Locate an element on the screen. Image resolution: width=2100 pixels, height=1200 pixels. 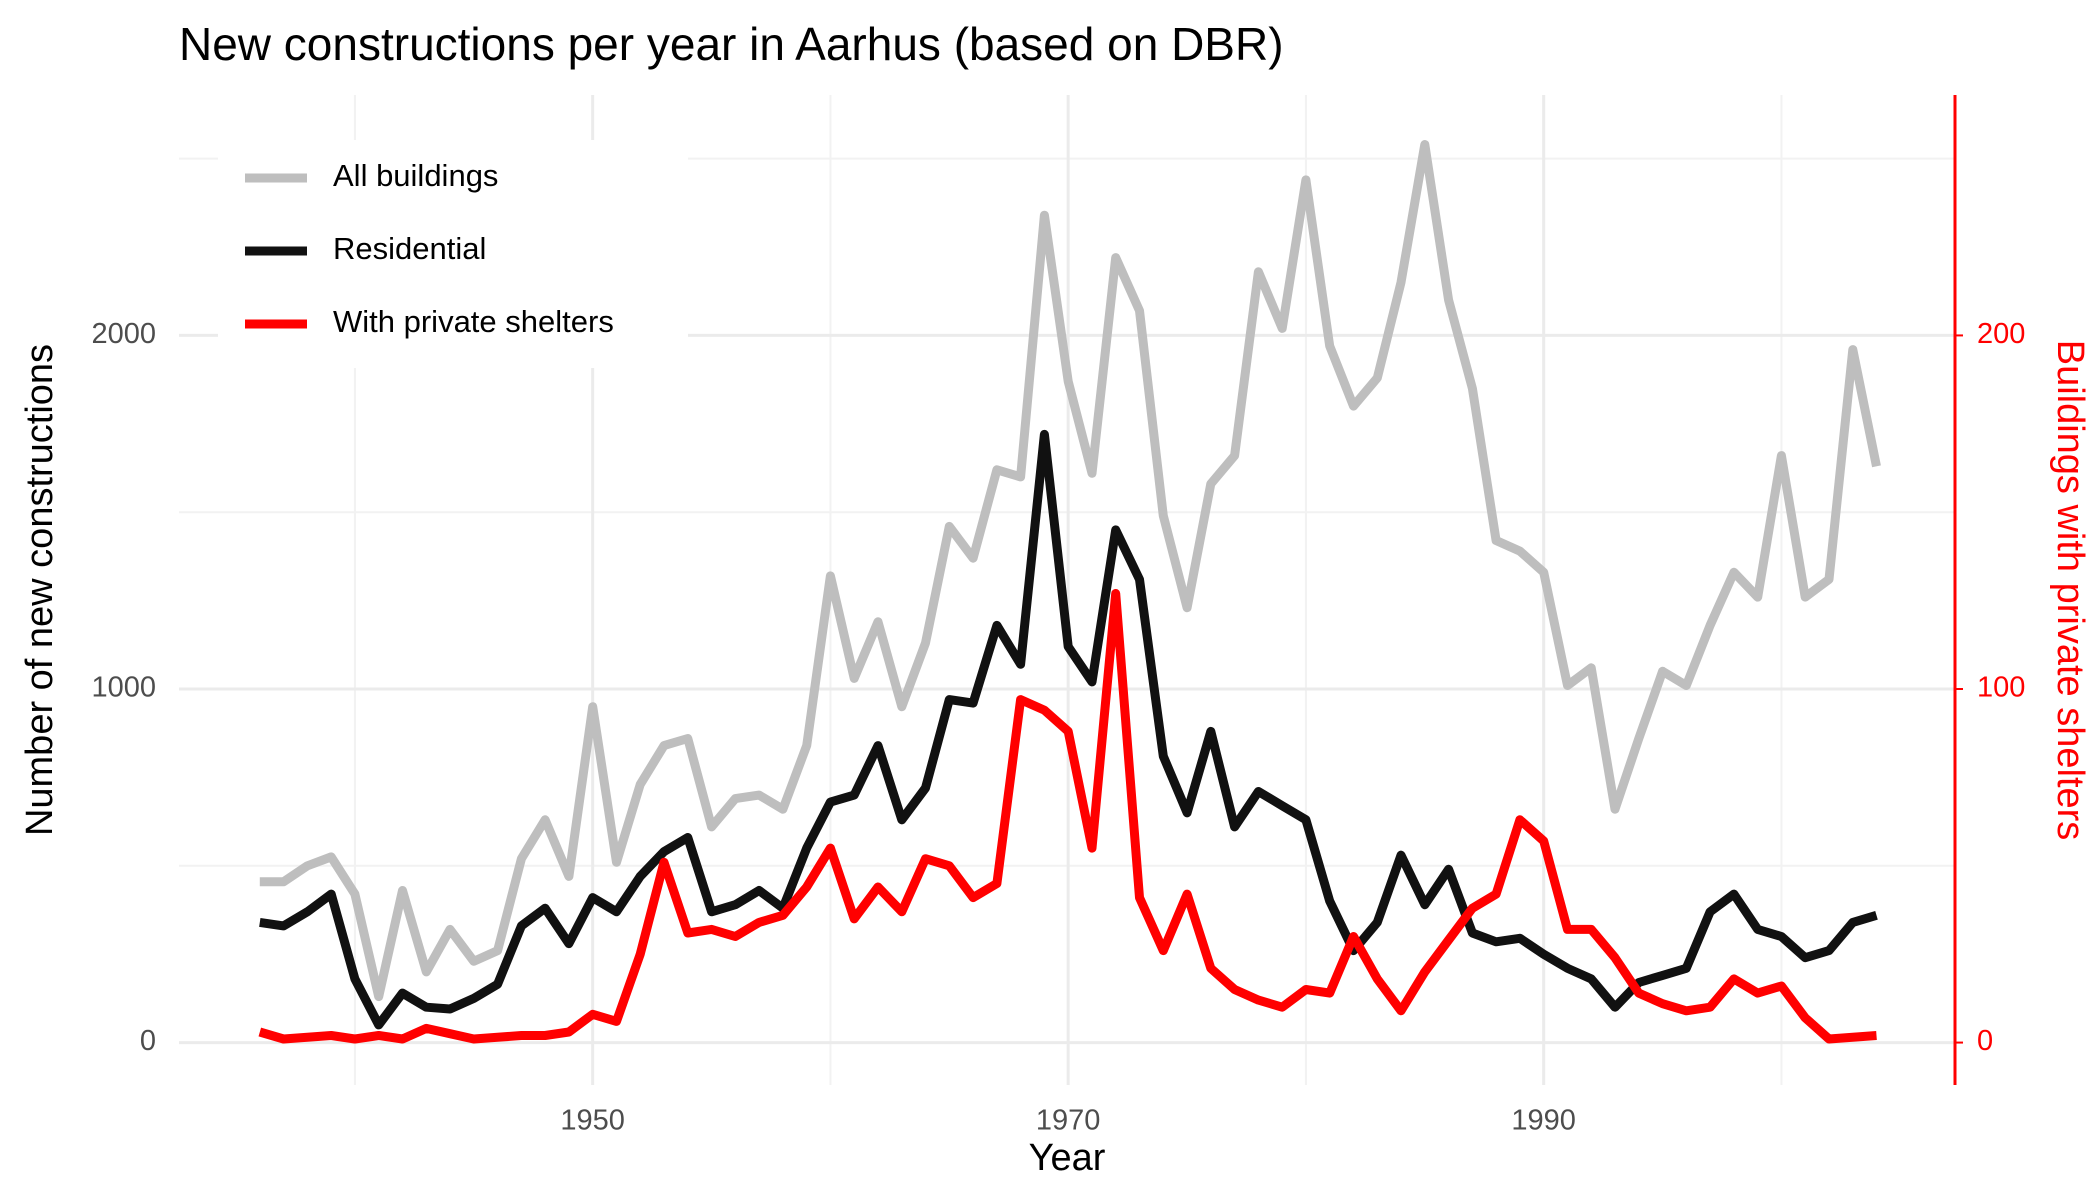
x-tick-label: 1970 is located at coordinates (1068, 1121).